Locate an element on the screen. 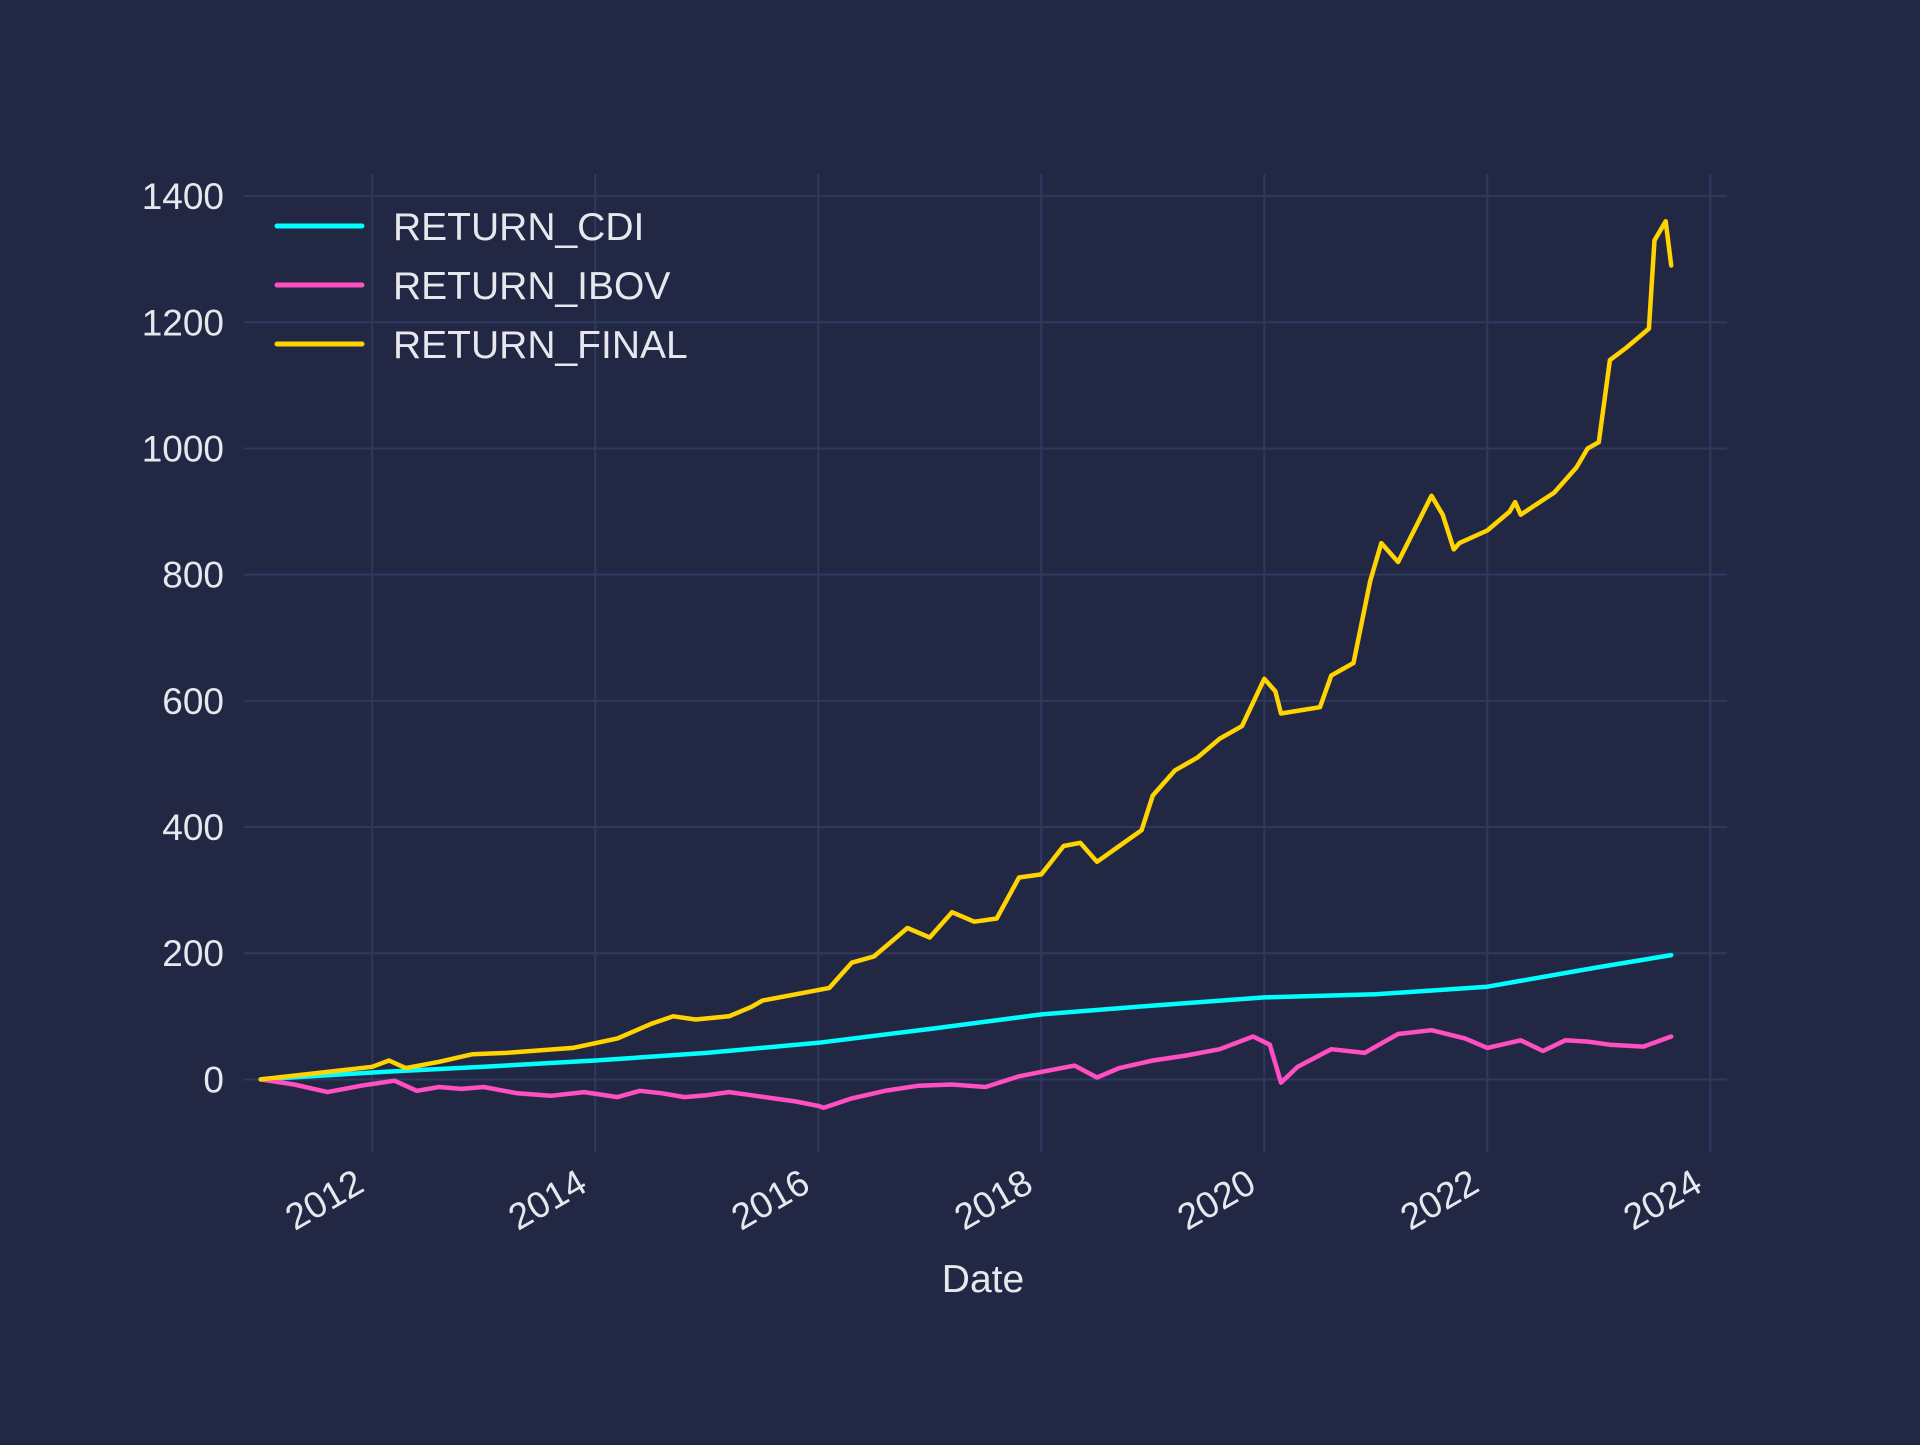 The height and width of the screenshot is (1445, 1920). x-axis-ticks: 2012 2014 2016 2018 2020 2022 2024 is located at coordinates (993, 1199).